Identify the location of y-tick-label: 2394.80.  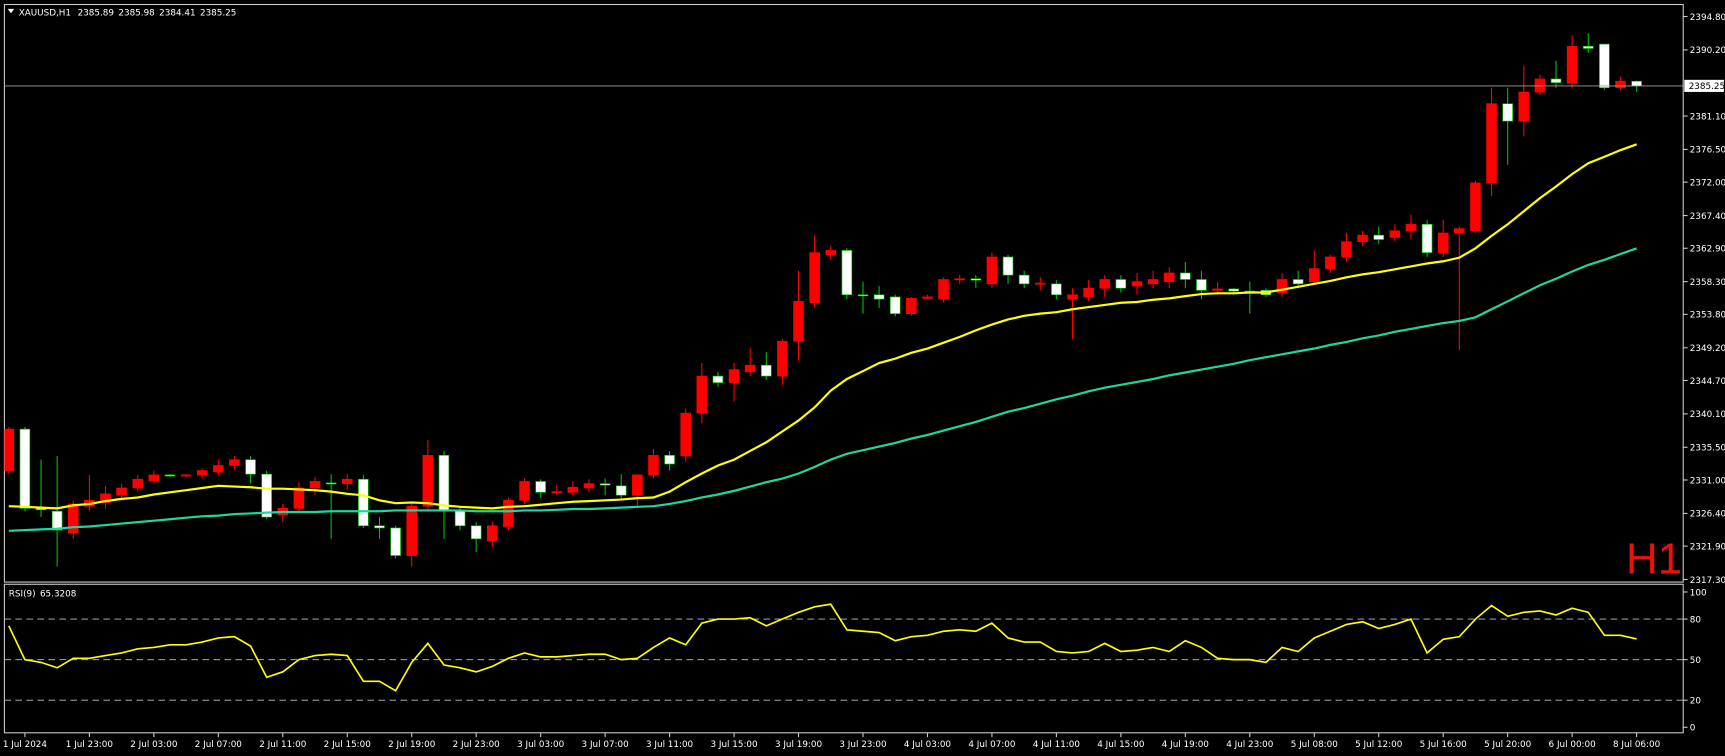
(1707, 18).